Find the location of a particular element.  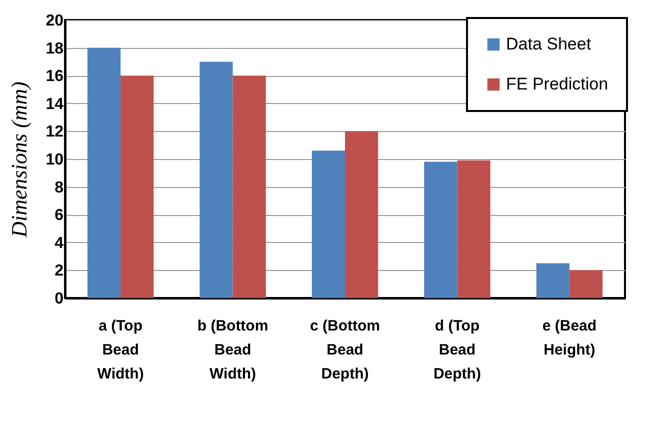

y-tick-label: 12 is located at coordinates (55, 132).